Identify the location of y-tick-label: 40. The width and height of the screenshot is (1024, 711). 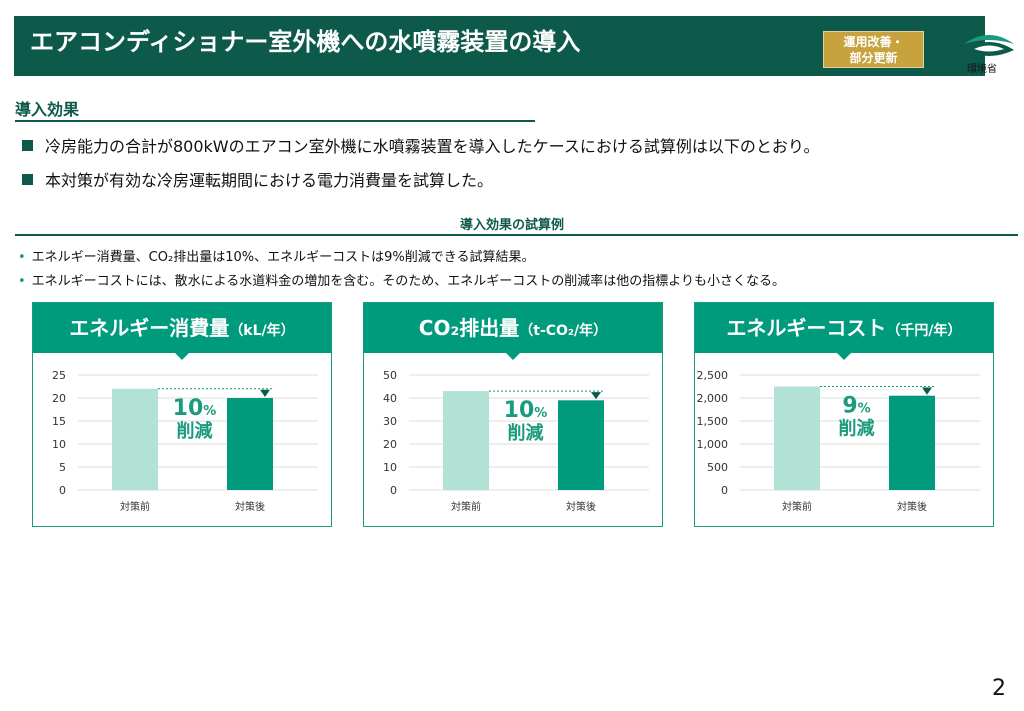
(390, 398).